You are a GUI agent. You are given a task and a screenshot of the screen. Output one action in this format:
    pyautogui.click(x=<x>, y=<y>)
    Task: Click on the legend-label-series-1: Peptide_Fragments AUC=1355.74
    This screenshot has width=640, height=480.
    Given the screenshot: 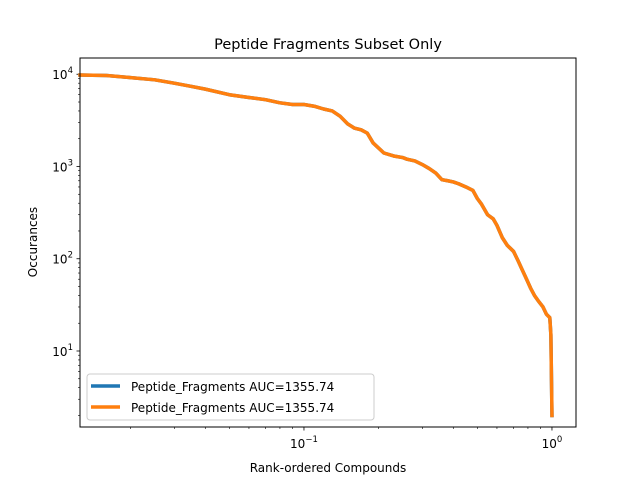 What is the action you would take?
    pyautogui.click(x=232, y=387)
    